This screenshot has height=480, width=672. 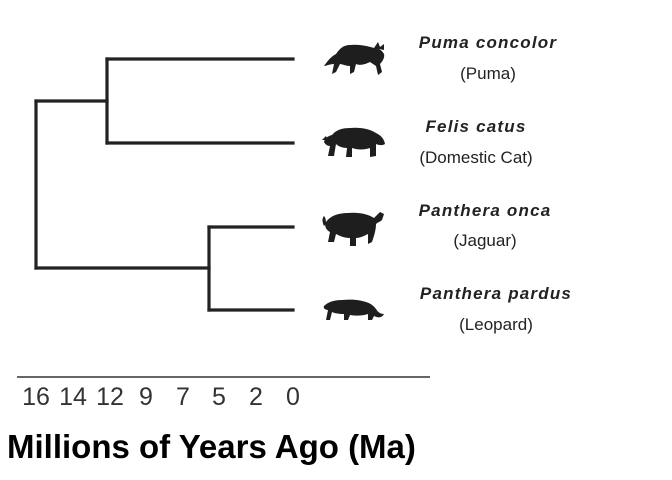 What do you see at coordinates (484, 240) in the screenshot?
I see `common-name: (Jaguar)` at bounding box center [484, 240].